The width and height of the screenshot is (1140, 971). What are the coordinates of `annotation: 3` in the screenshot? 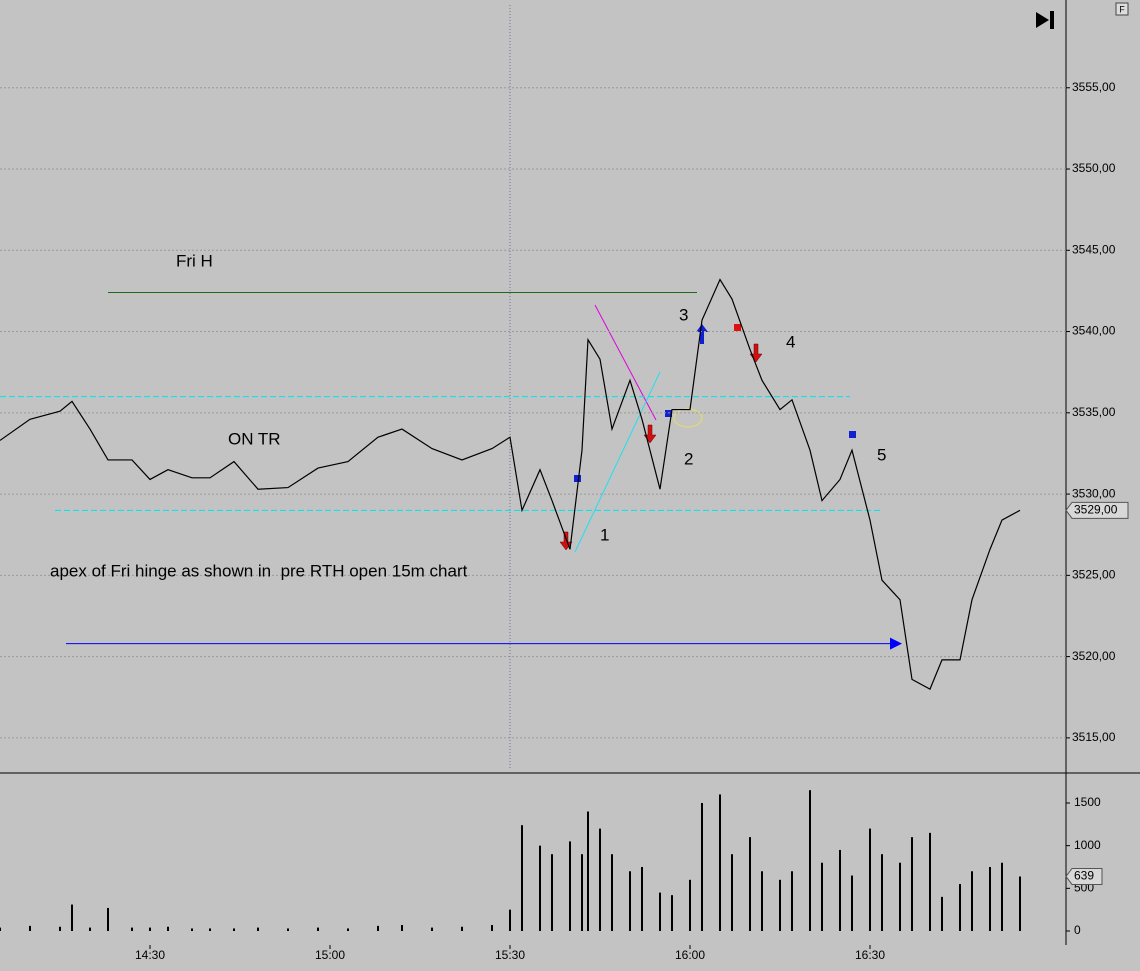 It's located at (683, 314).